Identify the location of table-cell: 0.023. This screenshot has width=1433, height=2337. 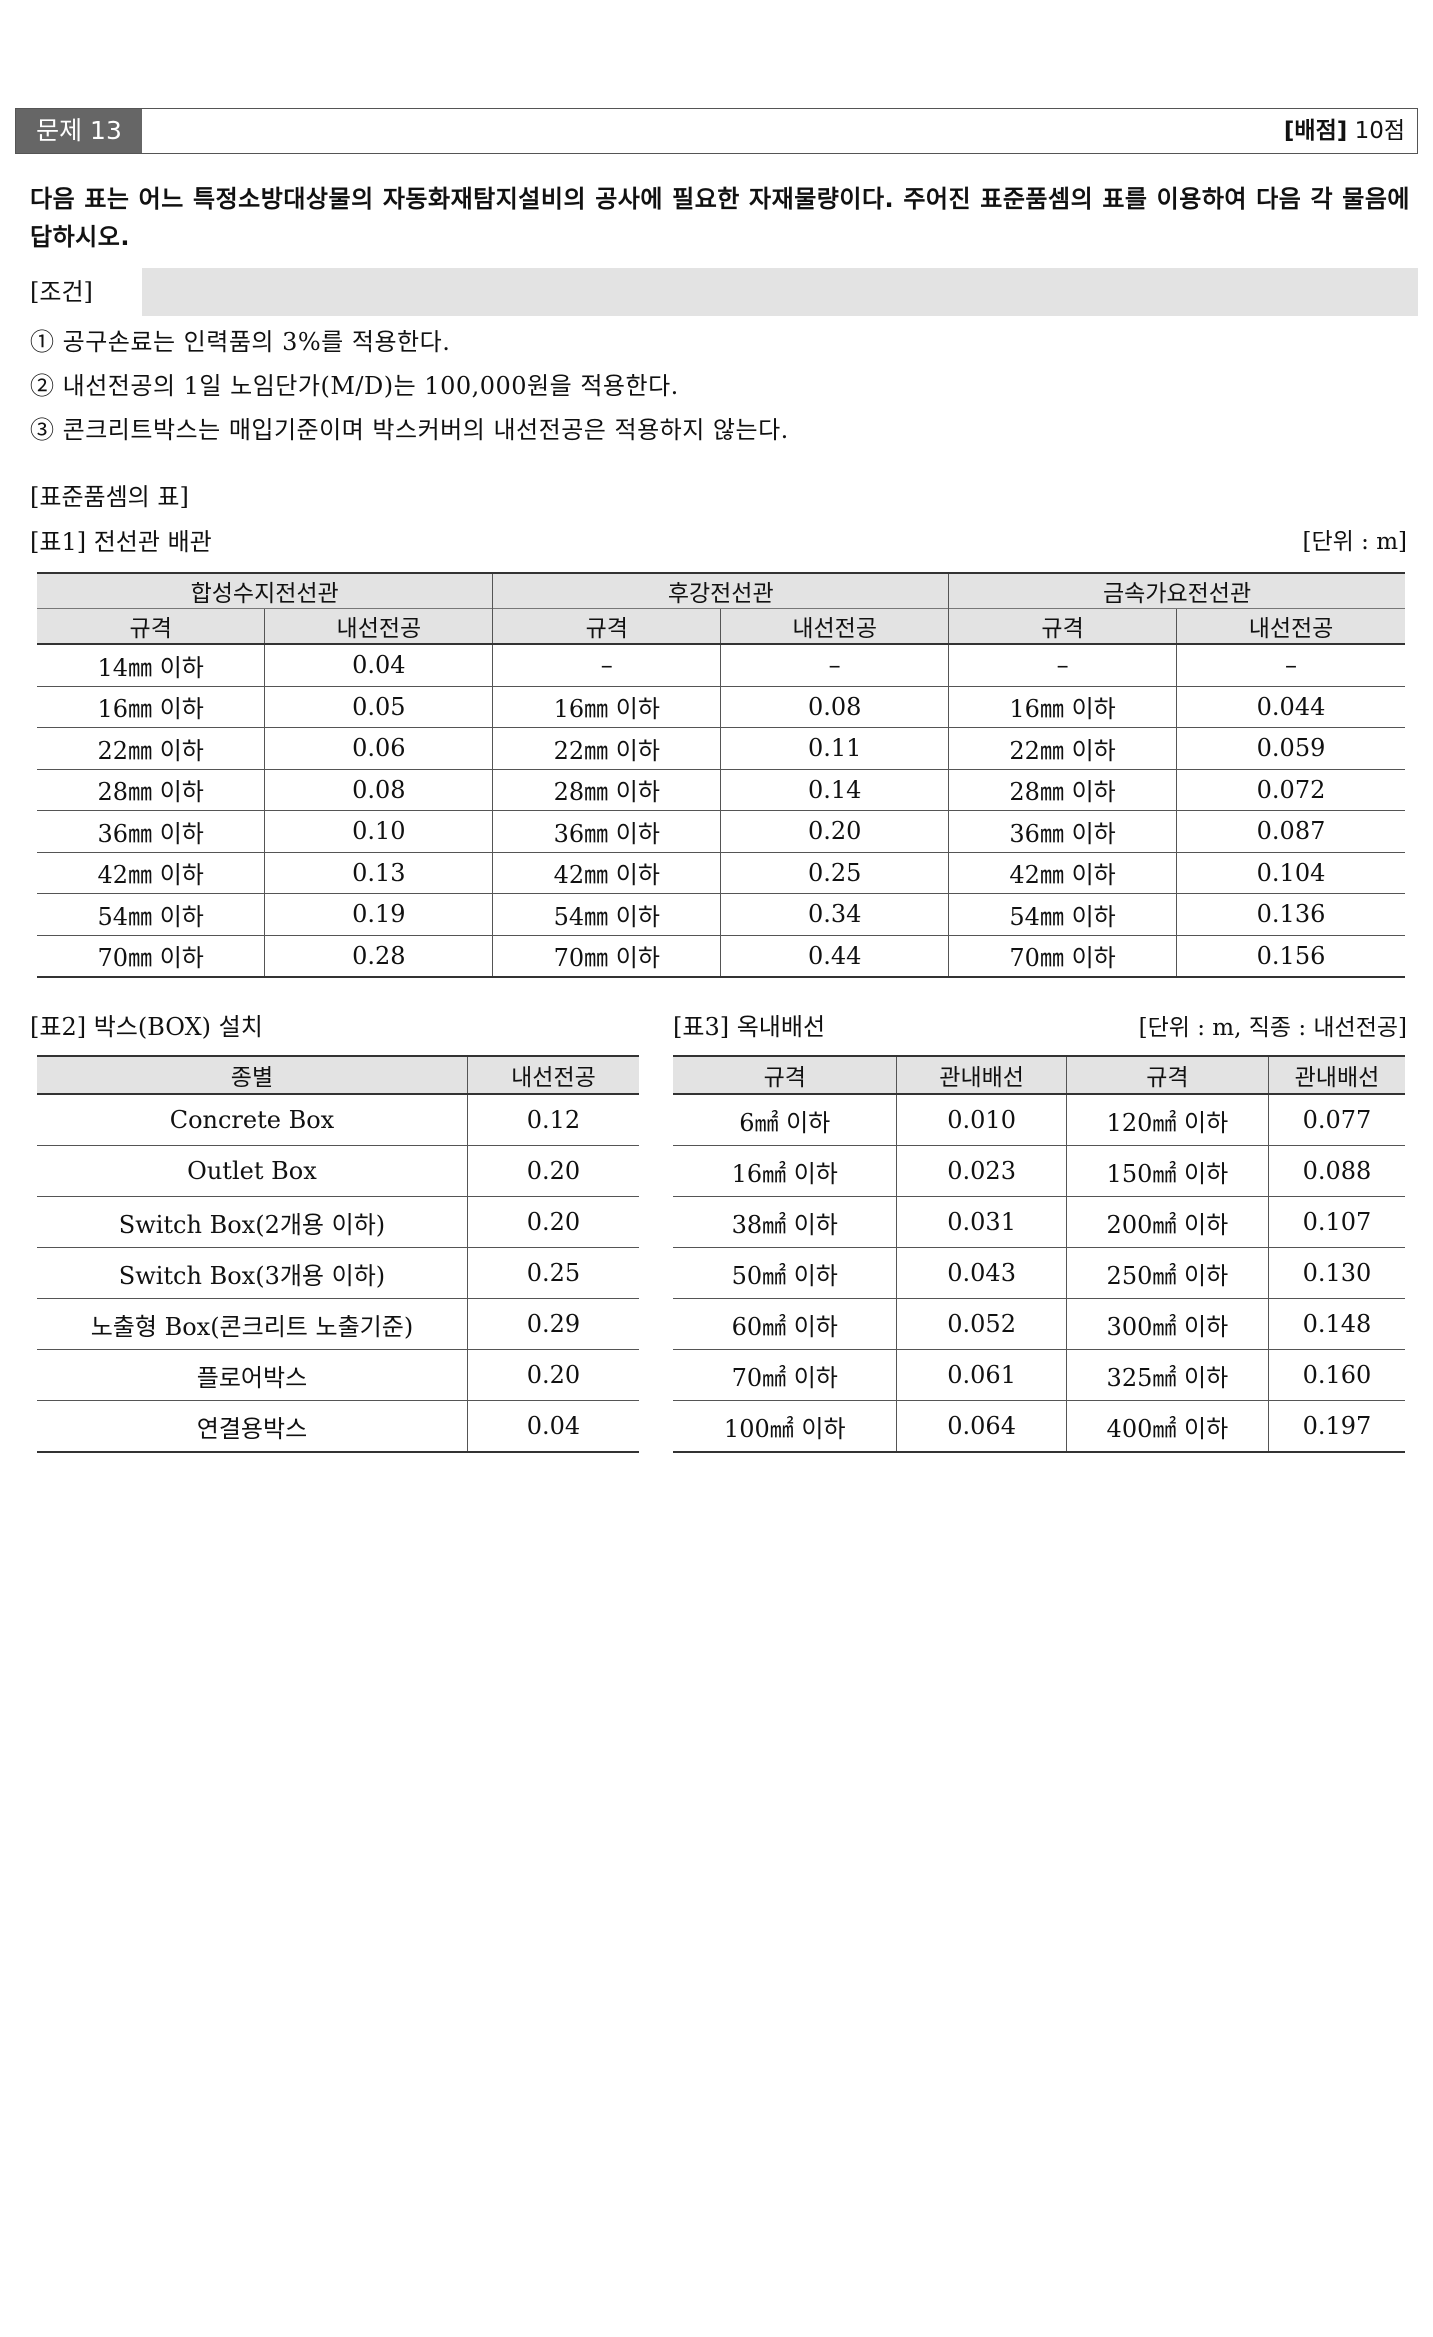
(981, 1171).